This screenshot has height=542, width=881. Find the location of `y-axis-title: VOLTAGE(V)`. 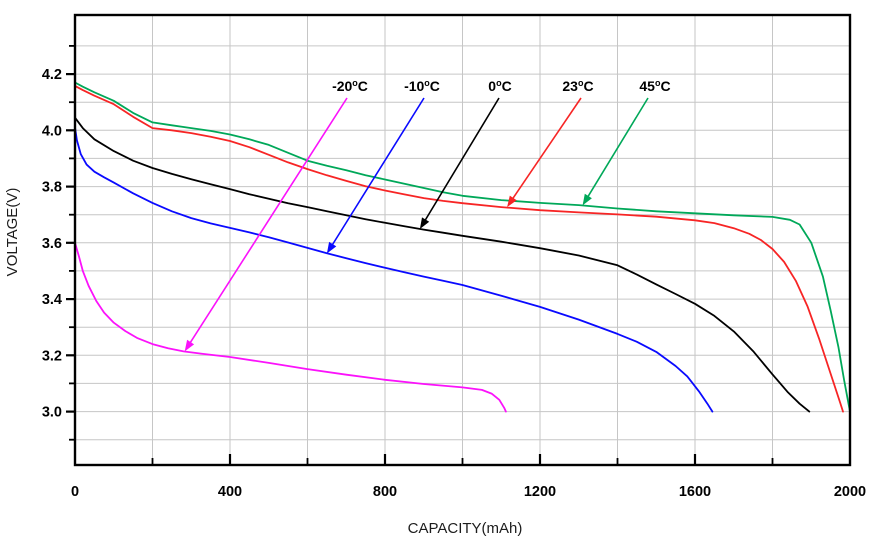

y-axis-title: VOLTAGE(V) is located at coordinates (12, 232).